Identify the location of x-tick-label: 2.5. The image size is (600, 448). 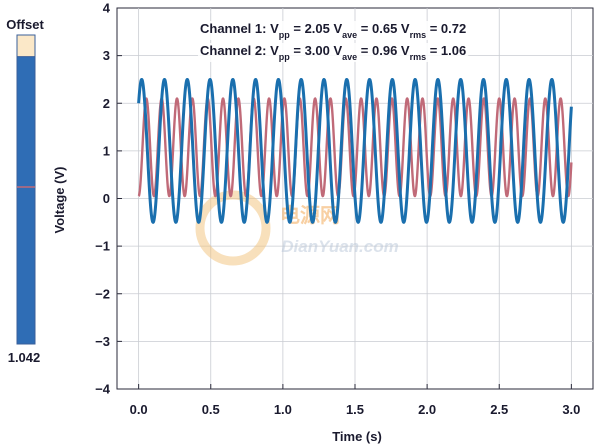
(499, 409).